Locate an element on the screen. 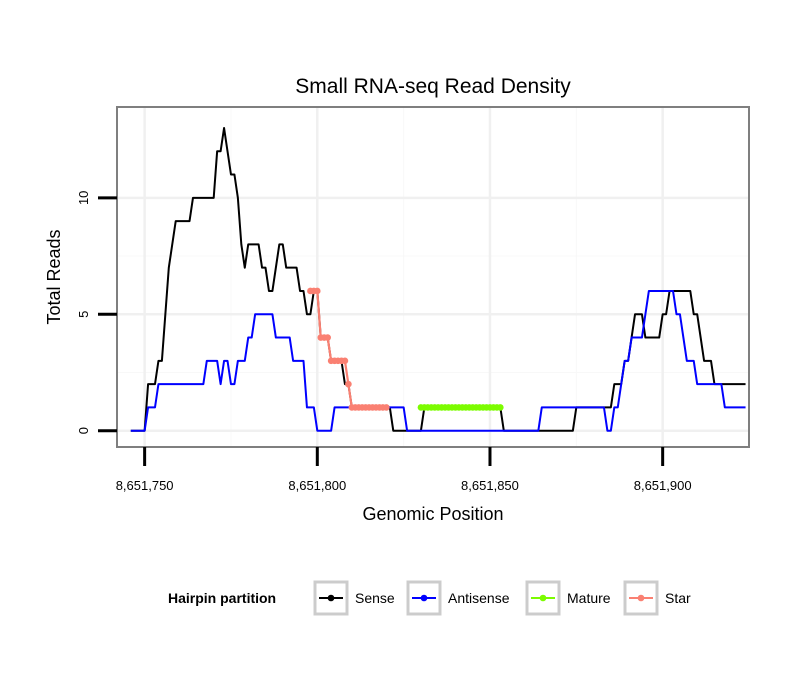 The image size is (810, 690). legend-entry-antisense: Antisense is located at coordinates (458, 598).